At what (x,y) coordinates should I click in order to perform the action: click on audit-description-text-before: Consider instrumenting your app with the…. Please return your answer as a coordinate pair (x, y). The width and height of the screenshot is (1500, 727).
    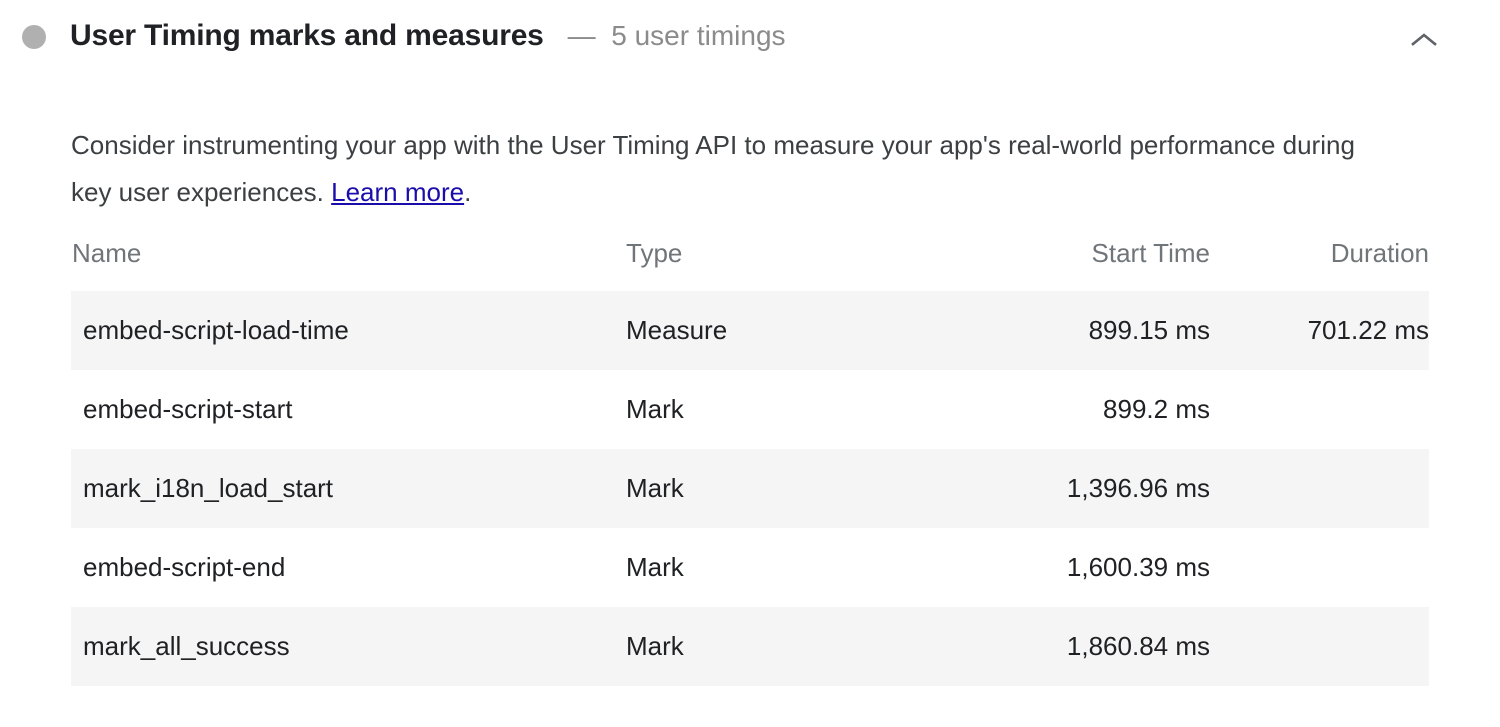
    Looking at the image, I should click on (713, 168).